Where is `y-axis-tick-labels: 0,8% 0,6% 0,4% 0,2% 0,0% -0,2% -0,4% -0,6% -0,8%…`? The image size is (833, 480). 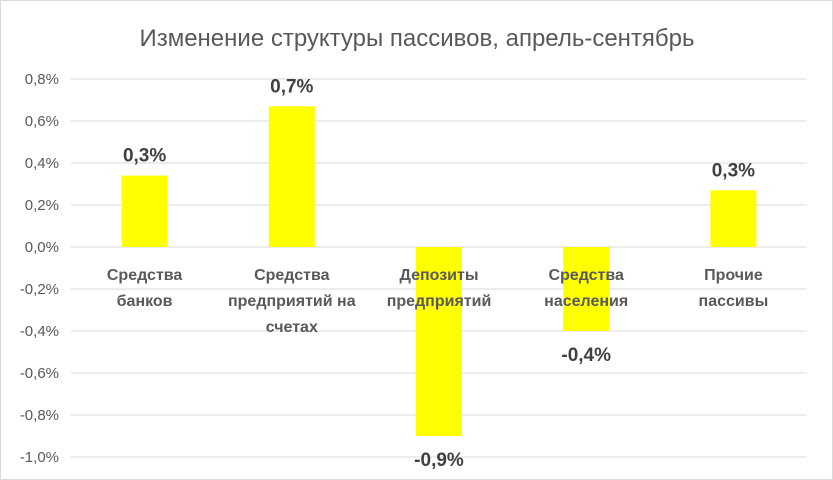 y-axis-tick-labels: 0,8% 0,6% 0,4% 0,2% 0,0% -0,2% -0,4% -0,6% -0,8%… is located at coordinates (39, 268).